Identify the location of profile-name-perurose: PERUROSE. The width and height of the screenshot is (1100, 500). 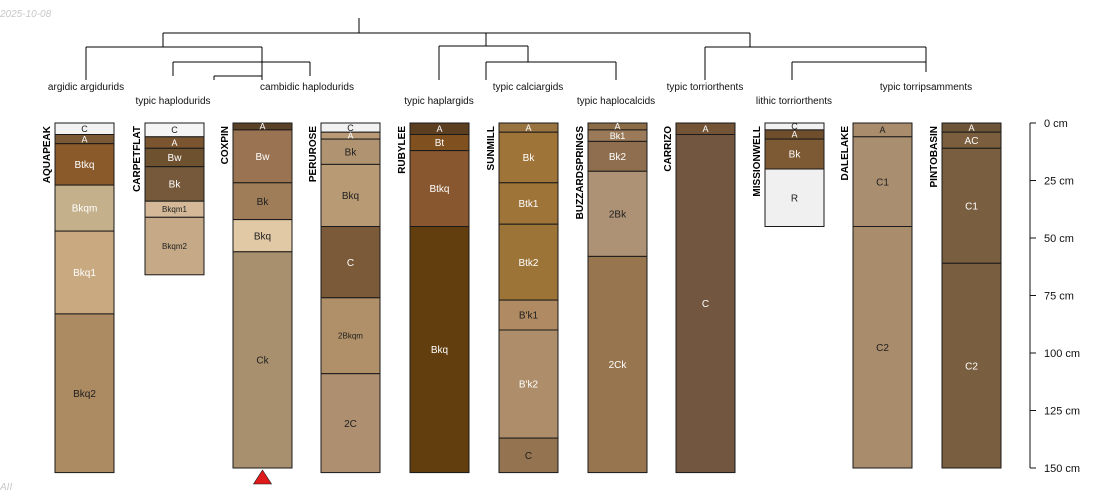
(313, 154).